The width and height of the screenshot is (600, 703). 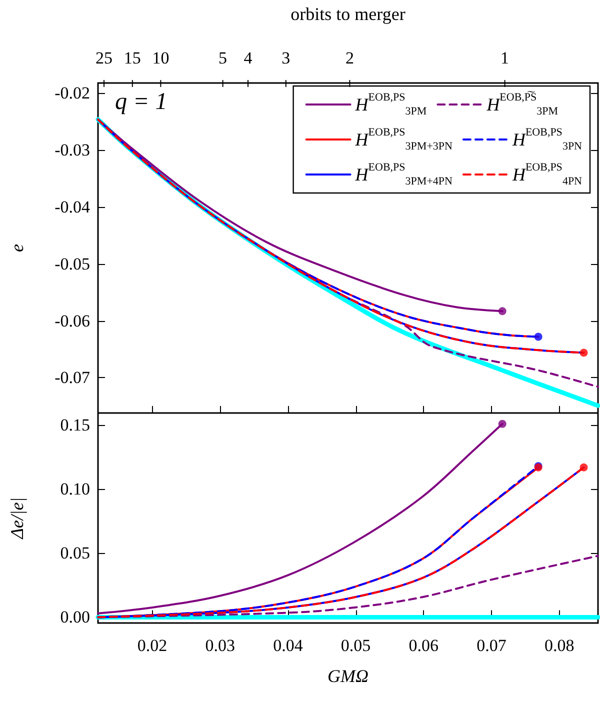 What do you see at coordinates (75, 425) in the screenshot?
I see `y-tick-label: 0.15` at bounding box center [75, 425].